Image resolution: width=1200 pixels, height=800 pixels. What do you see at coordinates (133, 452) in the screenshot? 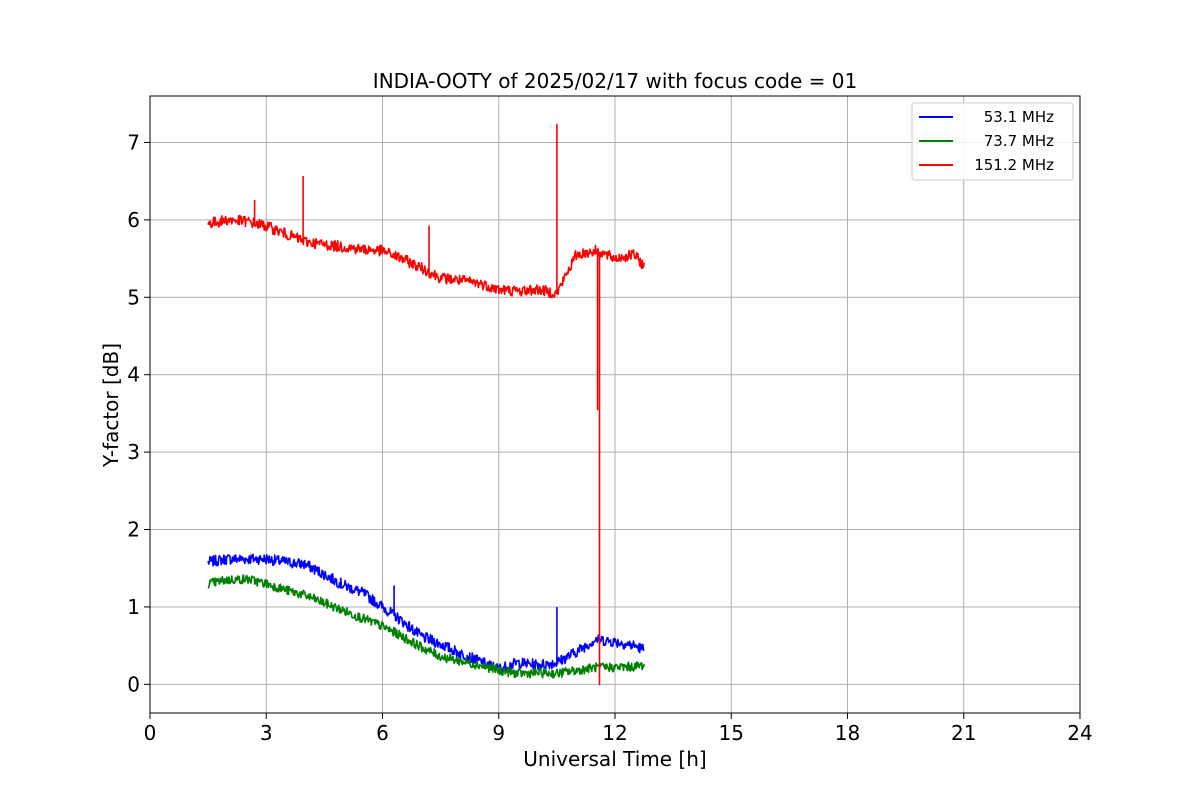
I see `y-tick-label: 3` at bounding box center [133, 452].